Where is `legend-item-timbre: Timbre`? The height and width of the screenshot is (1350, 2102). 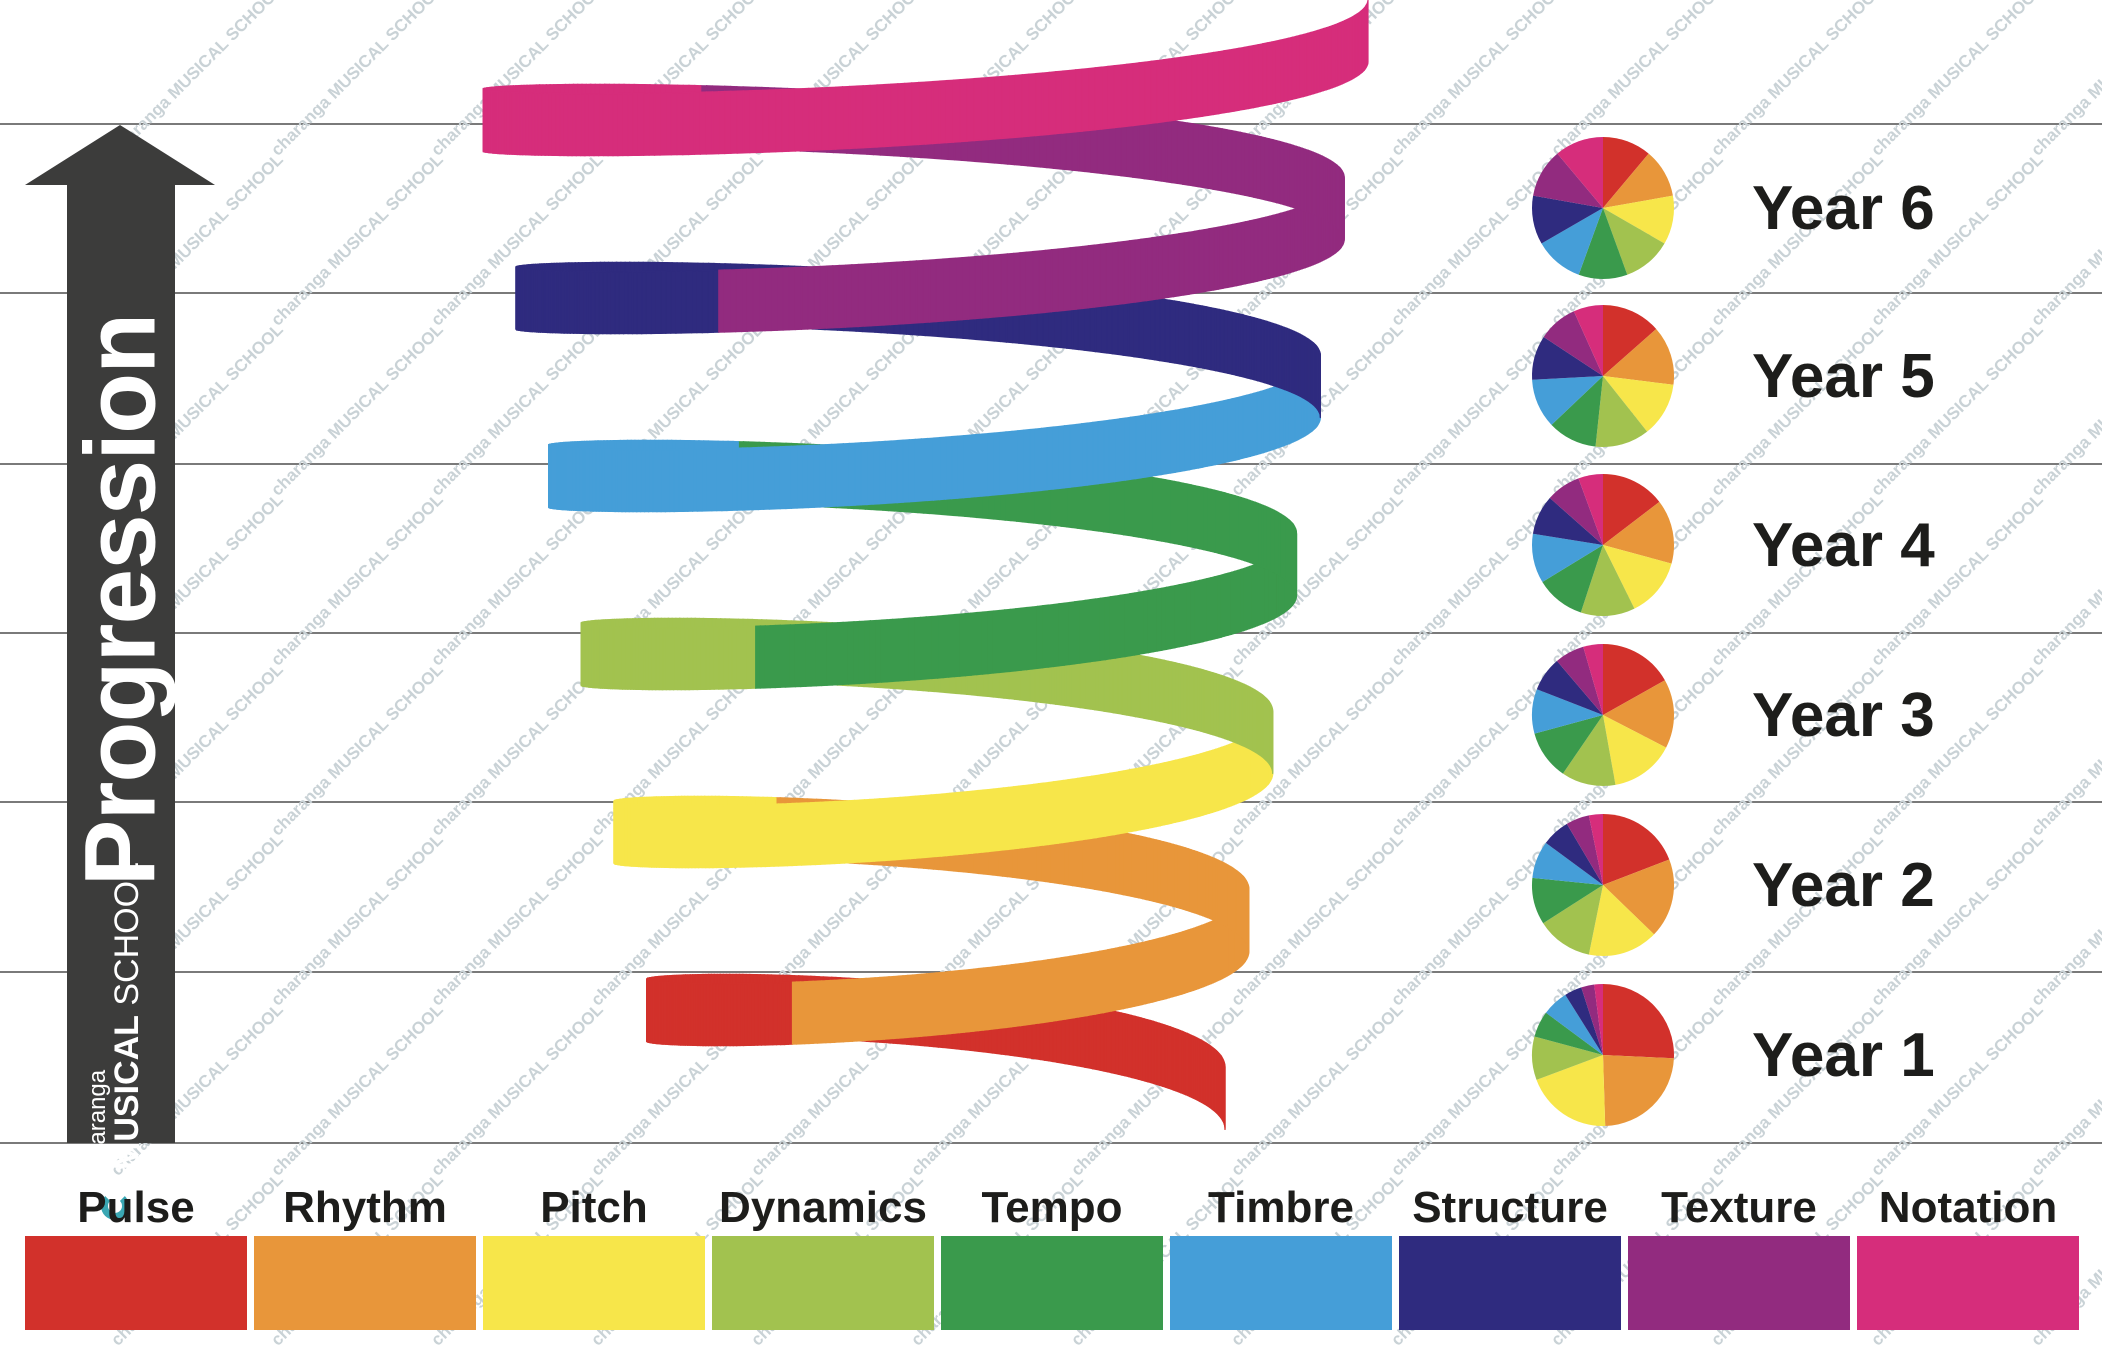
legend-item-timbre: Timbre is located at coordinates (1281, 1255).